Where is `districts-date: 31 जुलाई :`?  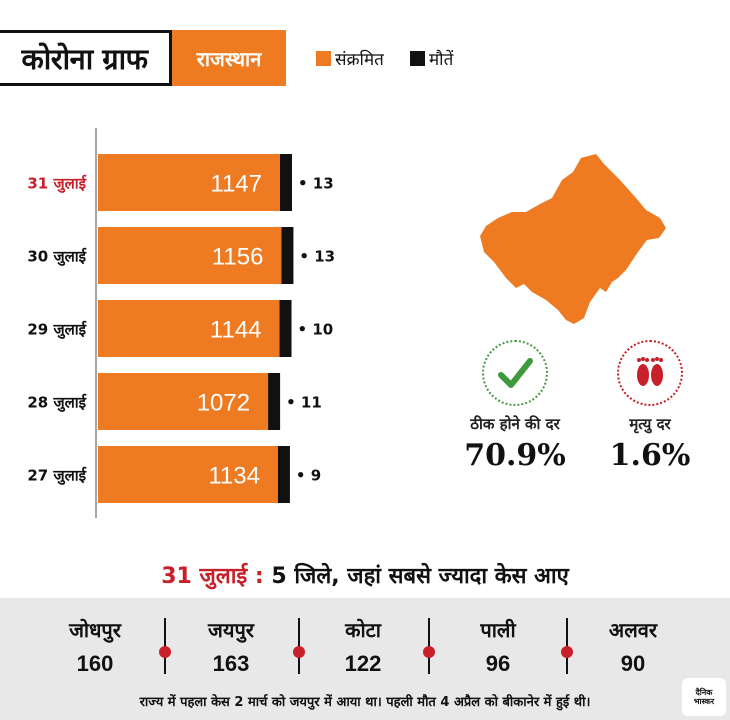 districts-date: 31 जुलाई : is located at coordinates (212, 576).